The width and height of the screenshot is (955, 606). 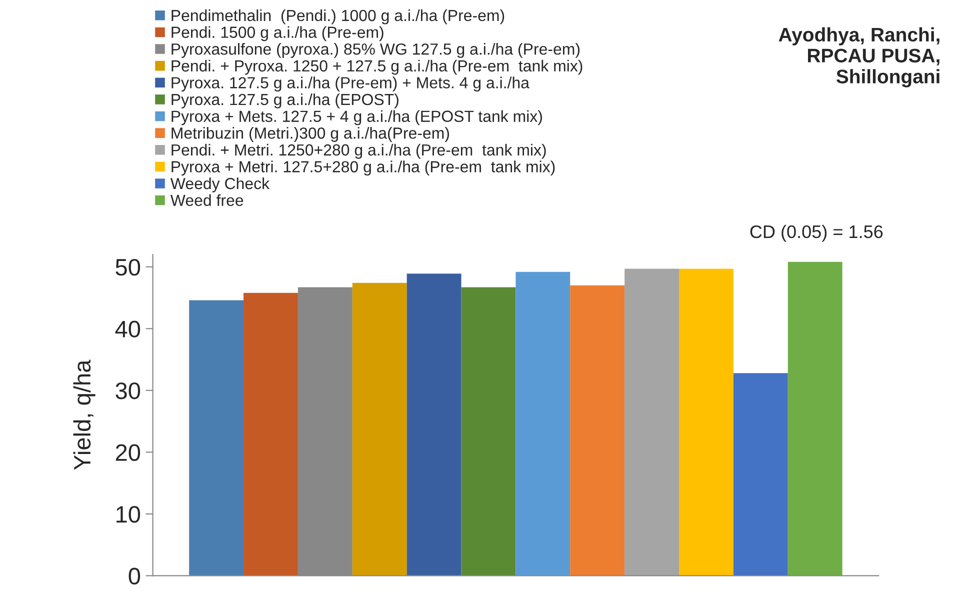 What do you see at coordinates (338, 16) in the screenshot?
I see `legend-label: Pendimethalin (Pendi.) 1000 g a.i./ha (Pre-em)` at bounding box center [338, 16].